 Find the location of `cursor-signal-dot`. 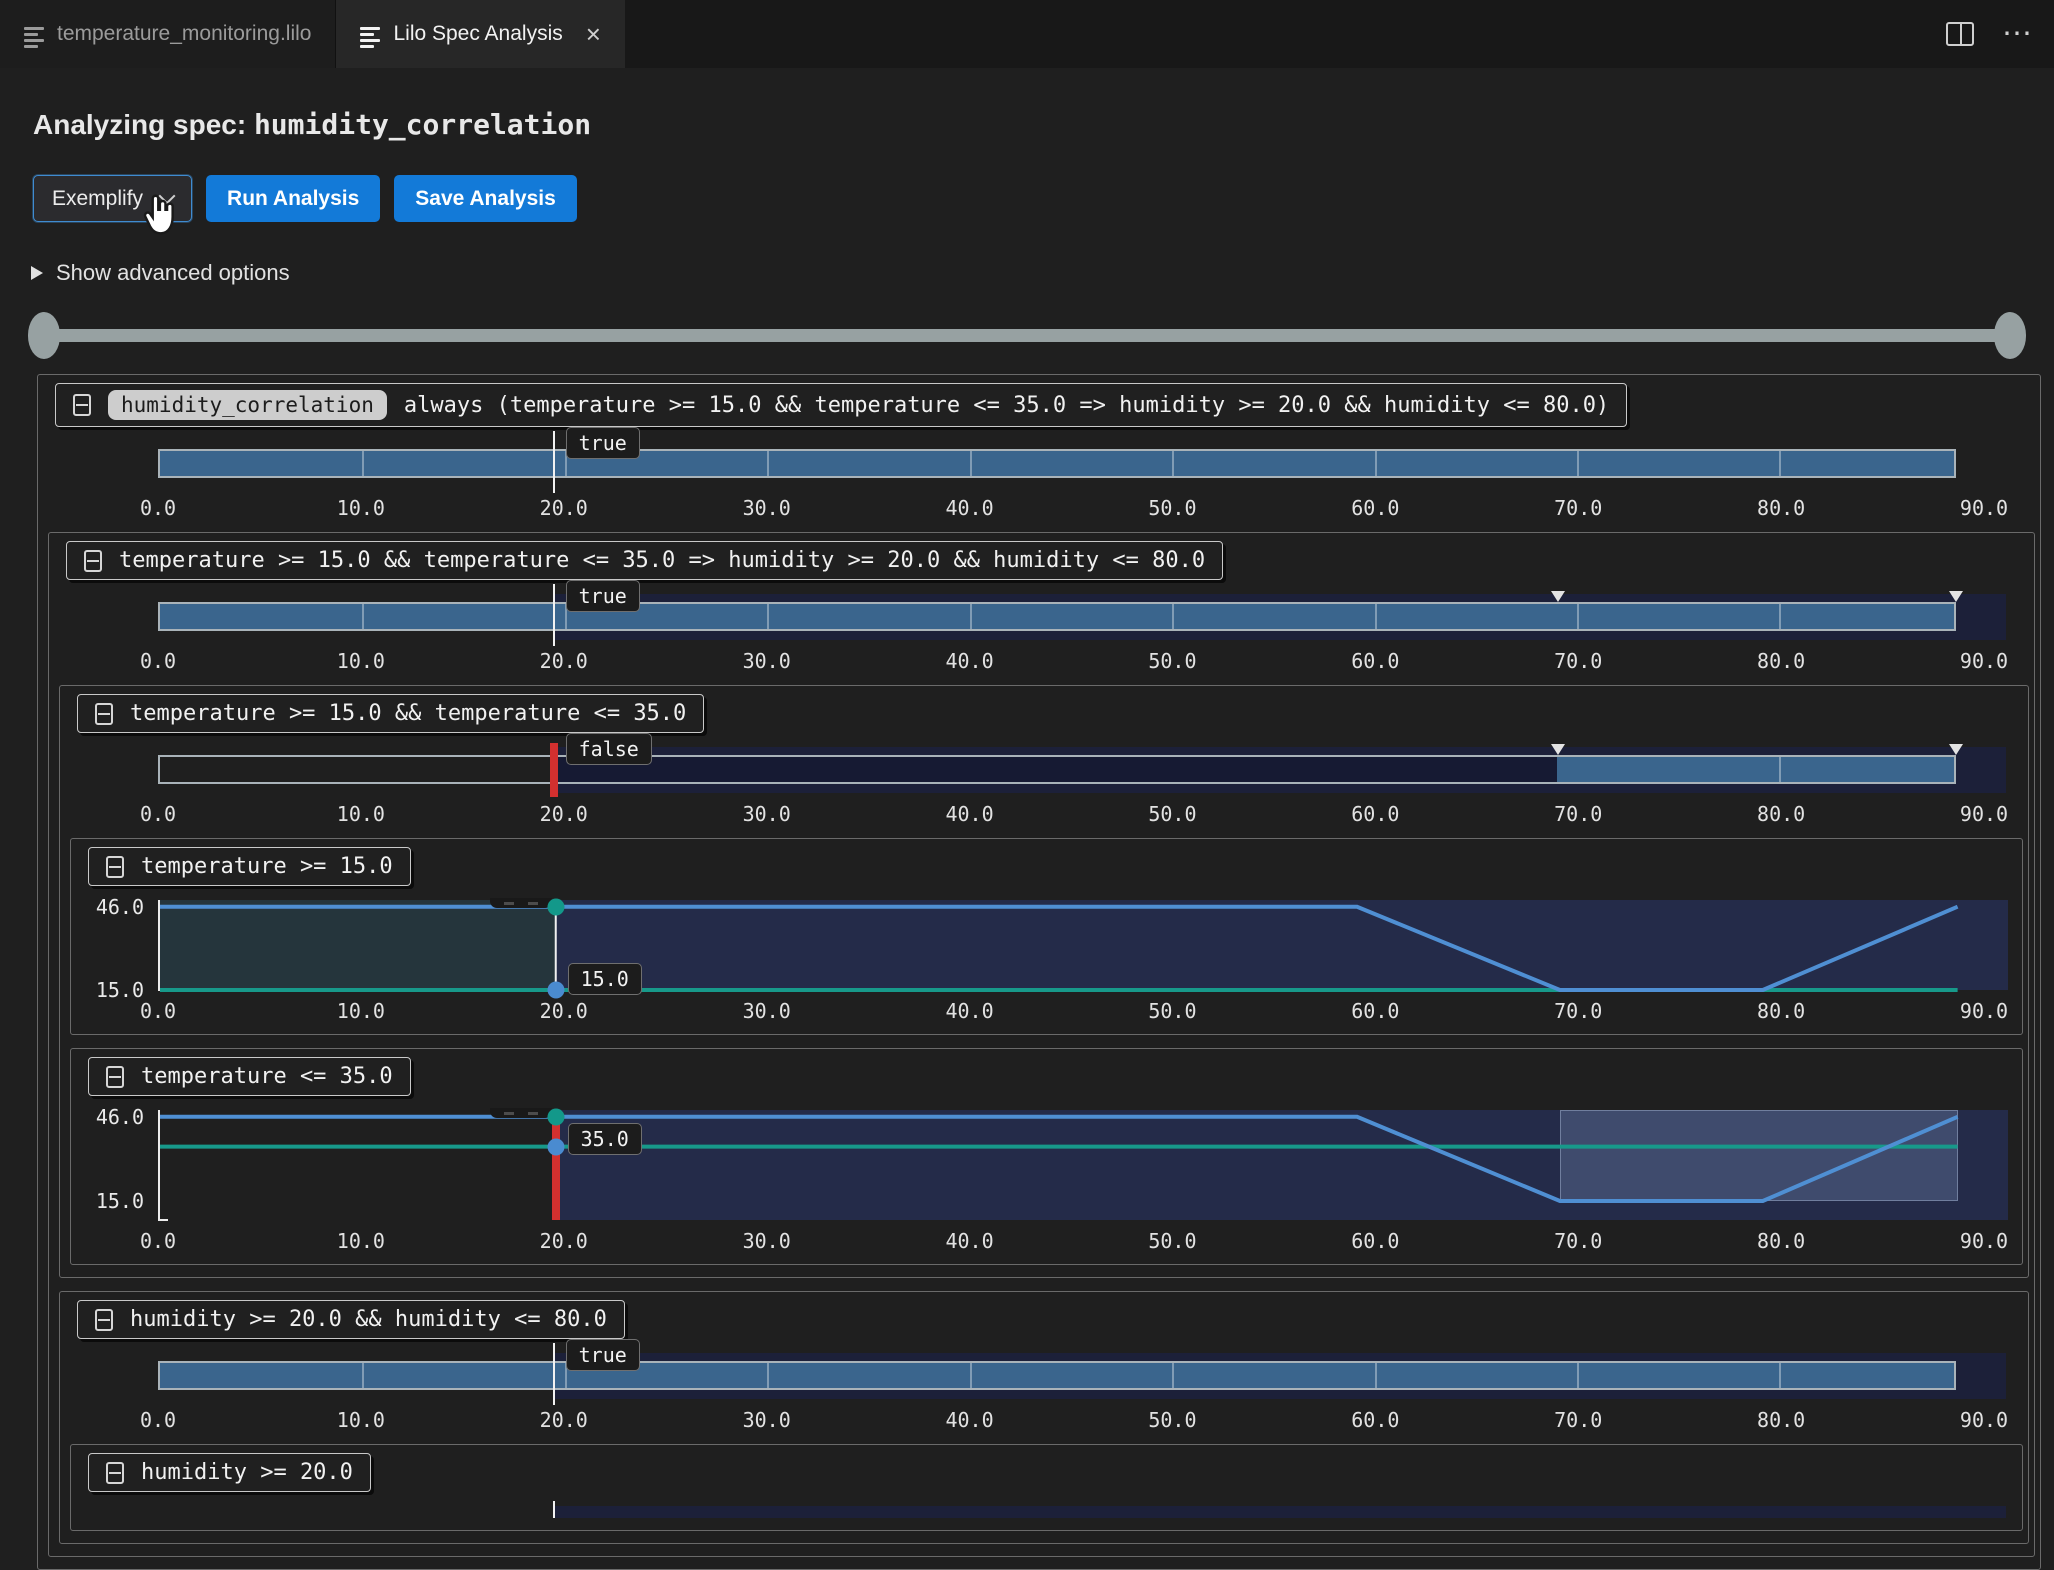

cursor-signal-dot is located at coordinates (556, 907).